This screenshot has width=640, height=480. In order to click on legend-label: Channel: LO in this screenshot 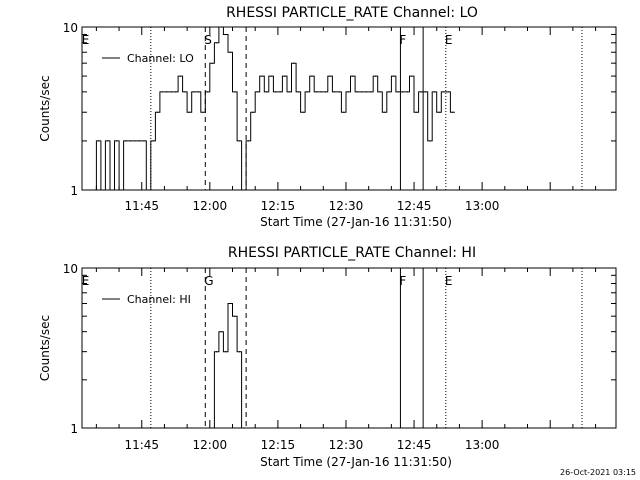, I will do `click(160, 58)`.